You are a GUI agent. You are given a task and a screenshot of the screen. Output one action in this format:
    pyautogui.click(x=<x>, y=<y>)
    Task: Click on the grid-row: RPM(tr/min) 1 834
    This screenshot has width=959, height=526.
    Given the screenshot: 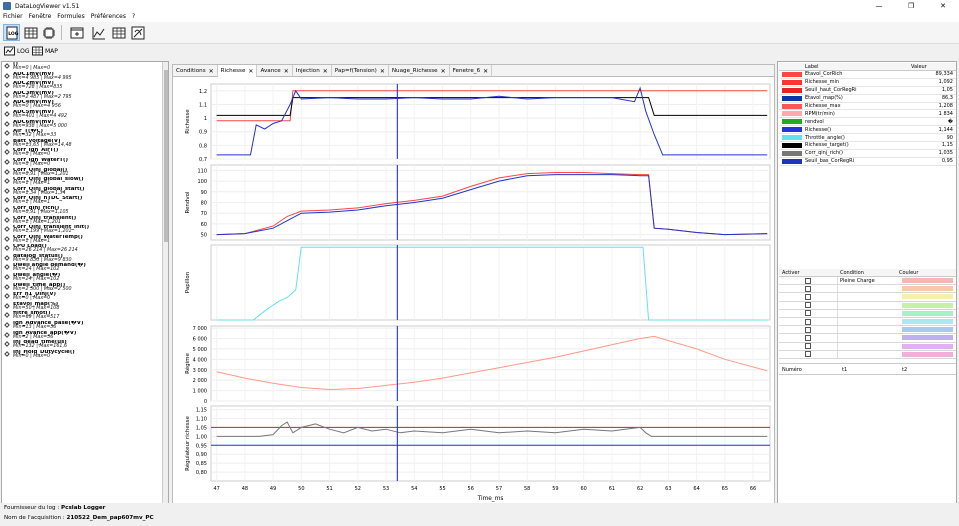 What is the action you would take?
    pyautogui.click(x=867, y=114)
    